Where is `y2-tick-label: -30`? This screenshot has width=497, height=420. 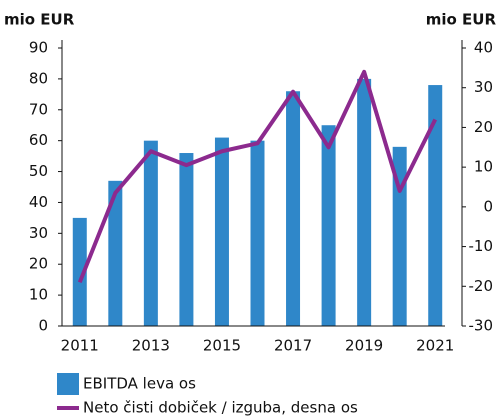
y2-tick-label: -30 is located at coordinates (481, 326).